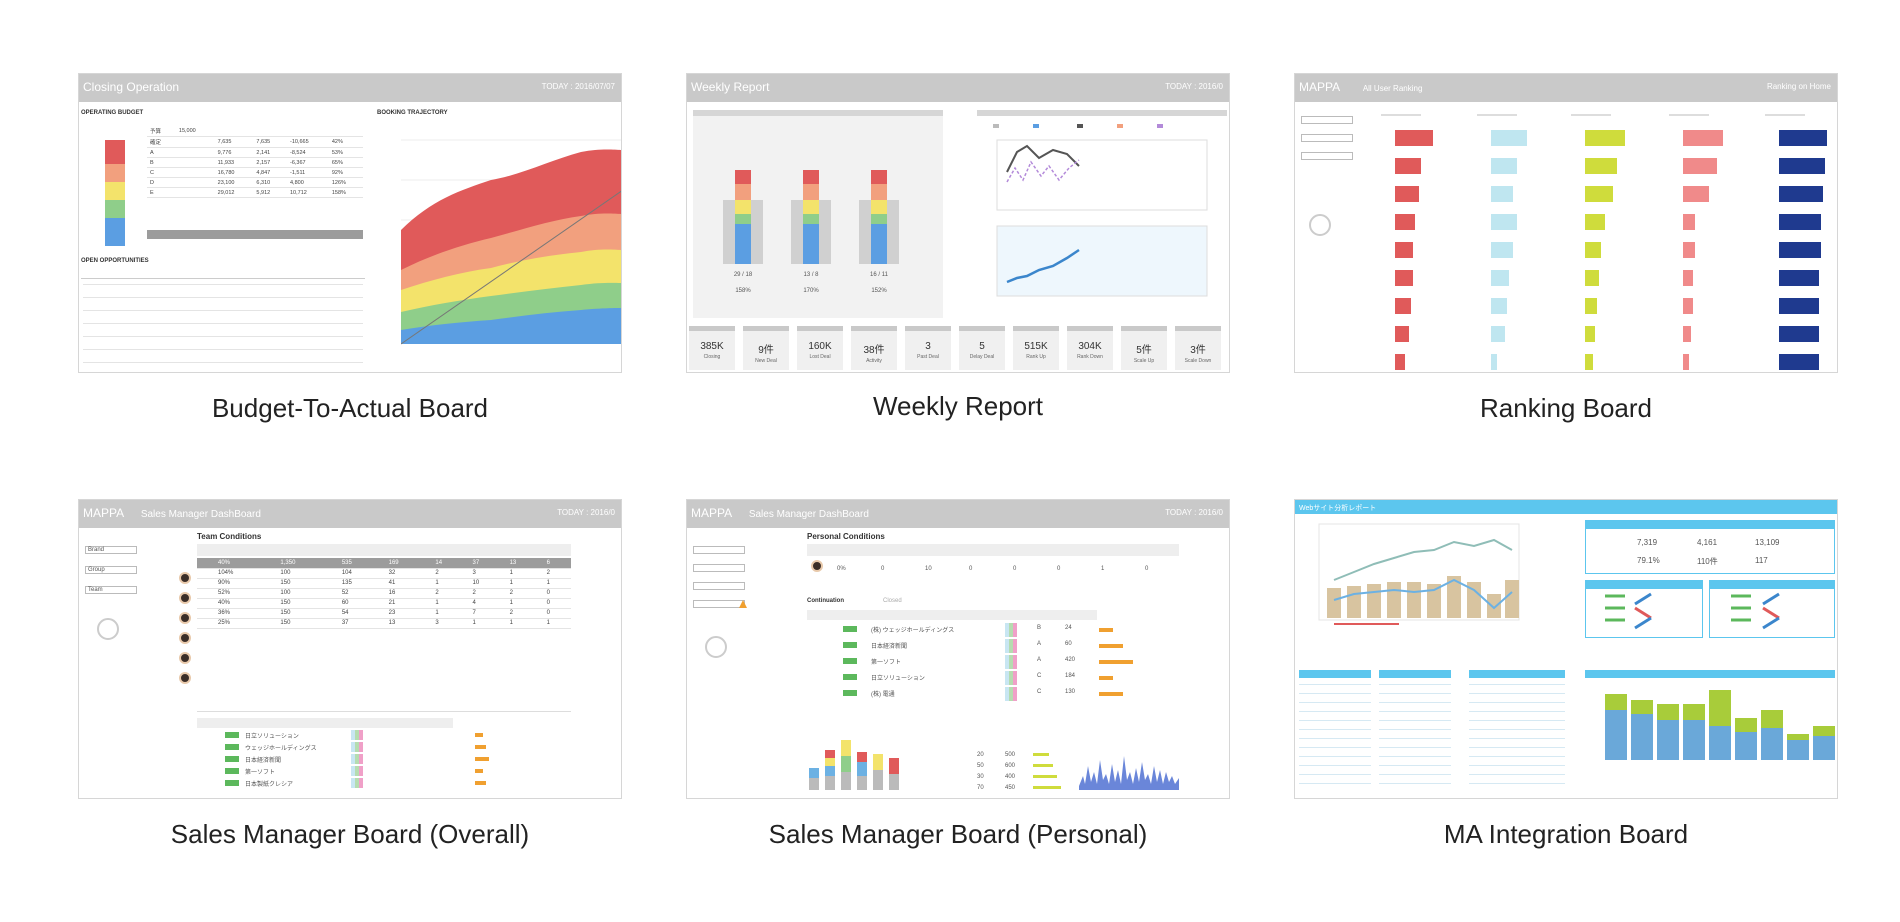 This screenshot has width=1900, height=922. What do you see at coordinates (982, 357) in the screenshot?
I see `kpi-label: Delay Deal` at bounding box center [982, 357].